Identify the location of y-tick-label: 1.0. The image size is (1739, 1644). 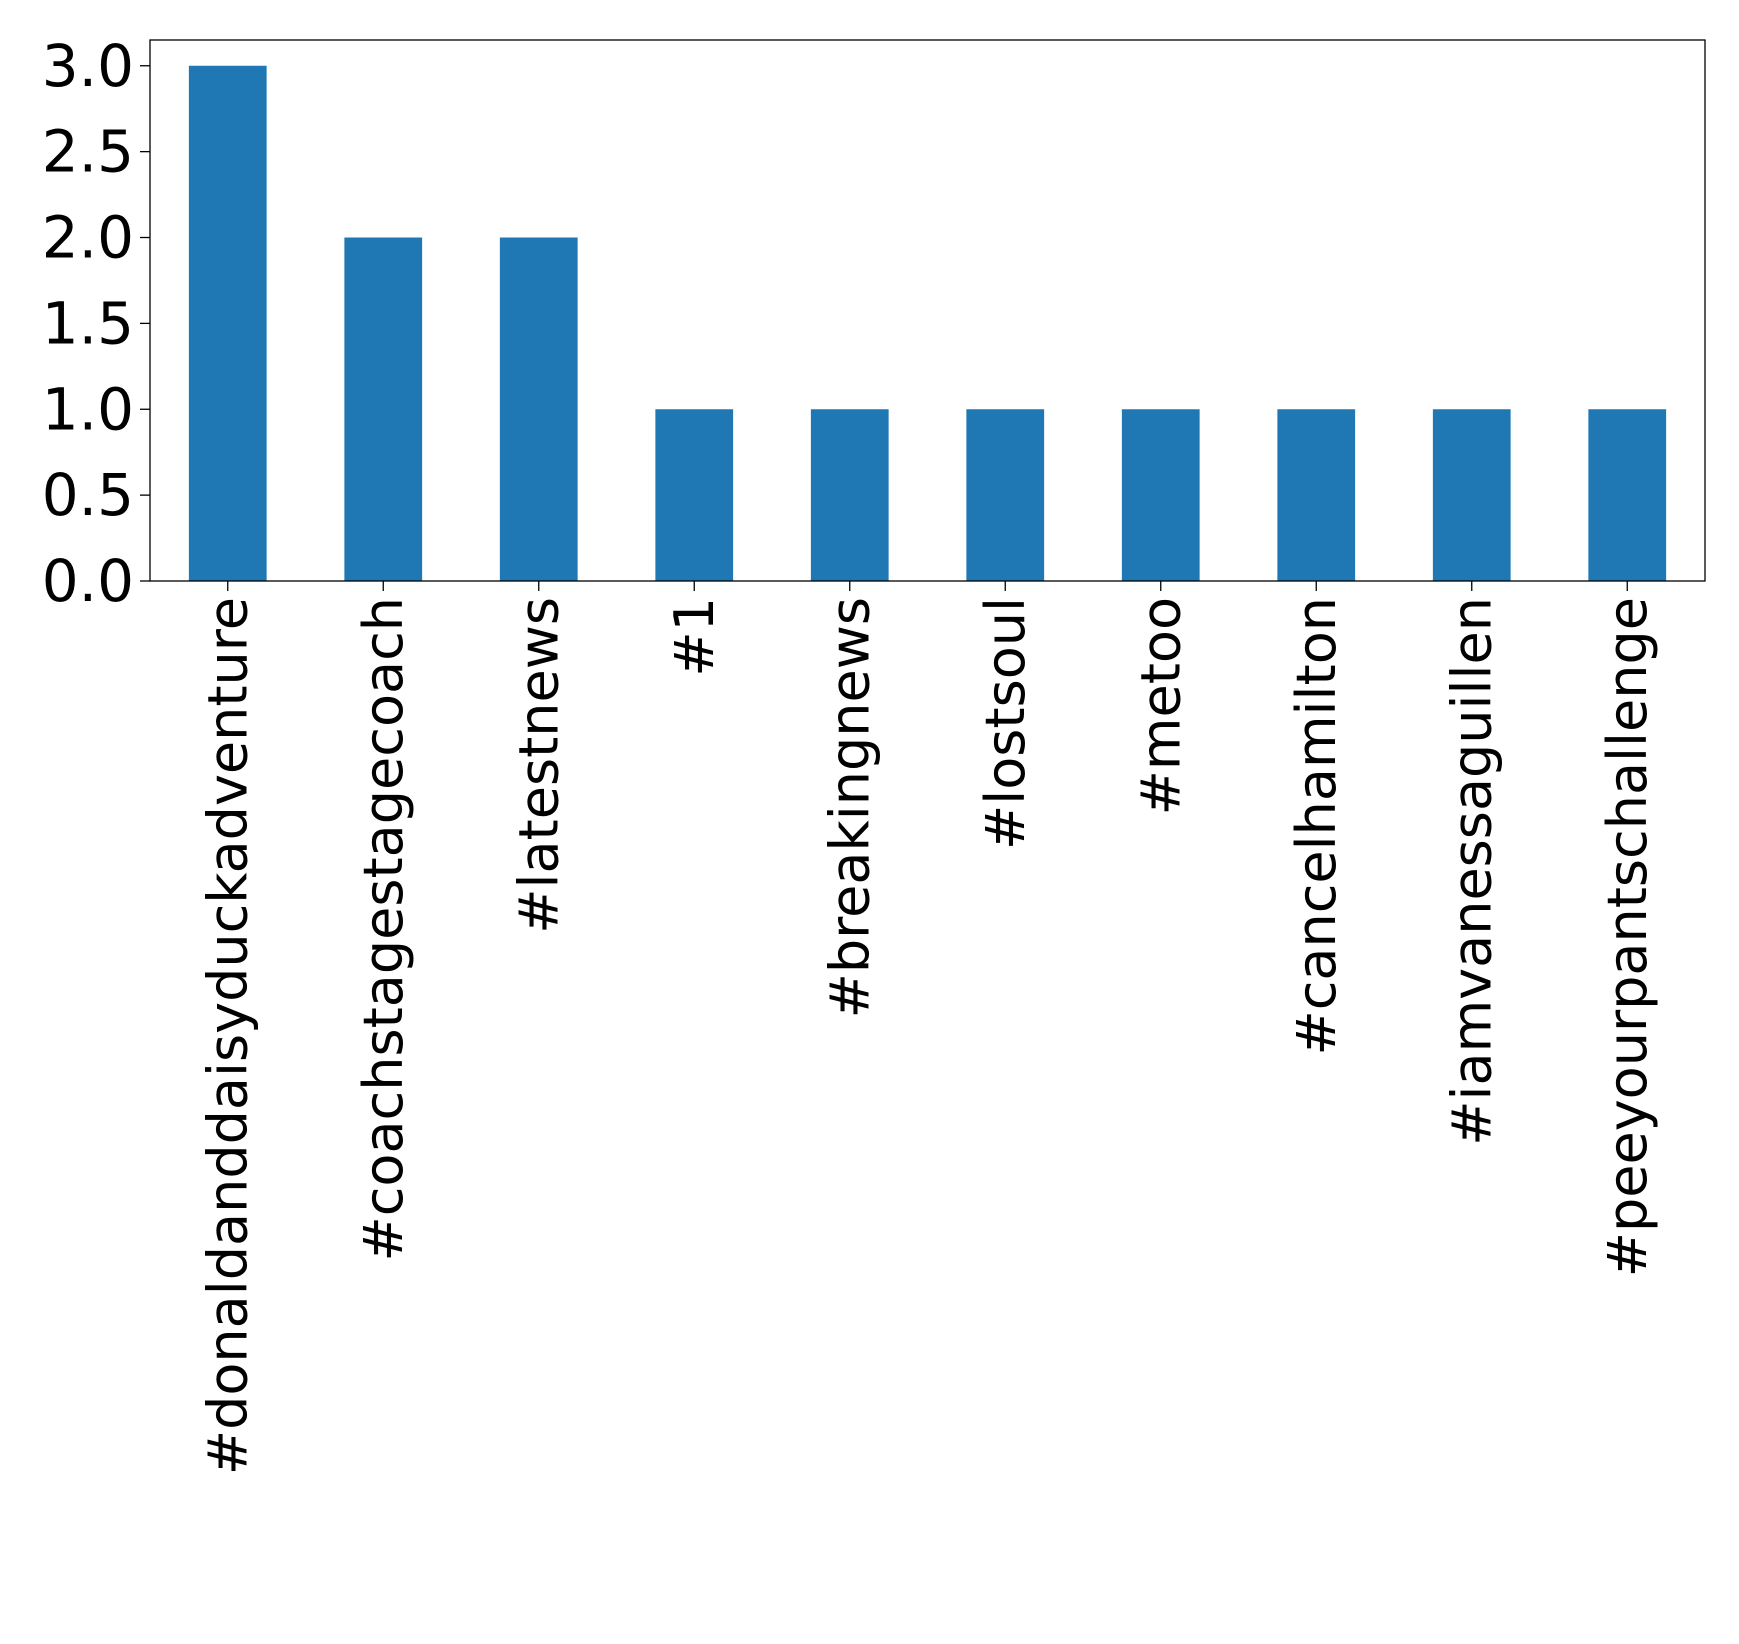
(88, 409).